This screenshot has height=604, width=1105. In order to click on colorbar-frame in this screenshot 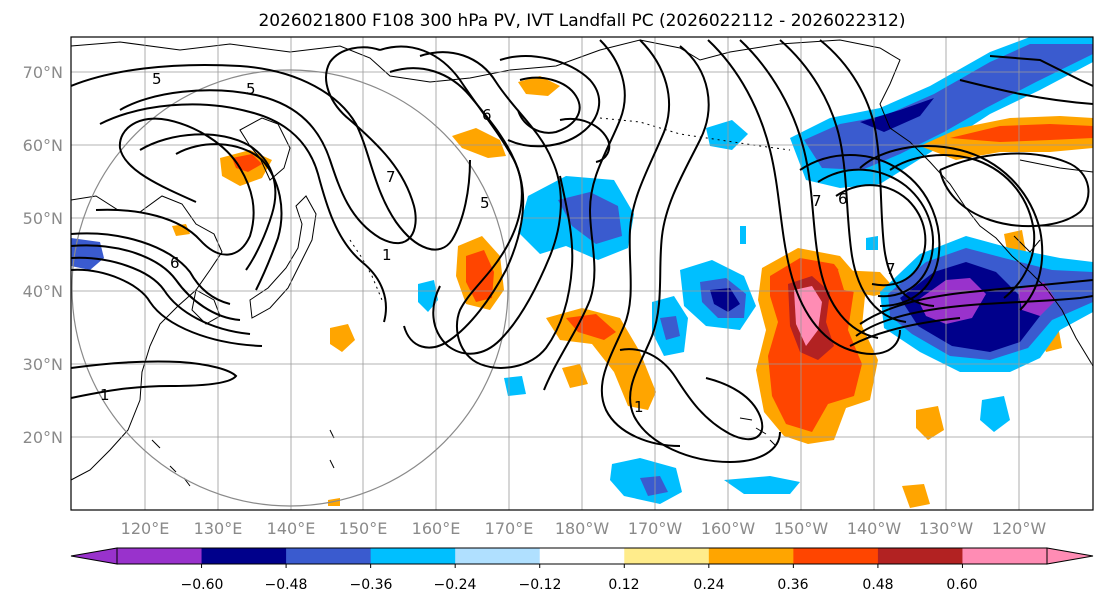, I will do `click(582, 556)`.